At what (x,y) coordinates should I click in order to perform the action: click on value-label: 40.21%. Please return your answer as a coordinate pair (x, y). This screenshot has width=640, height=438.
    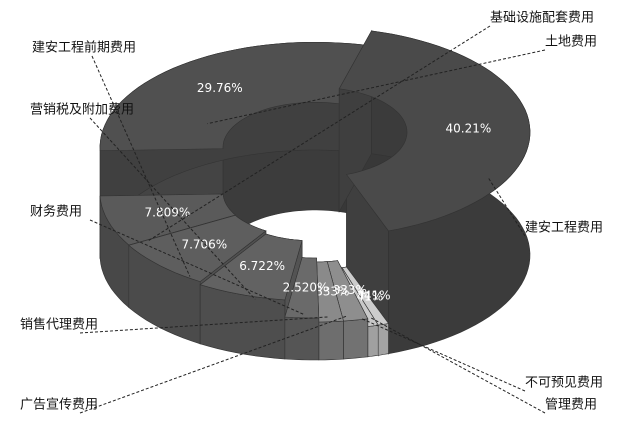
    Looking at the image, I should click on (468, 129).